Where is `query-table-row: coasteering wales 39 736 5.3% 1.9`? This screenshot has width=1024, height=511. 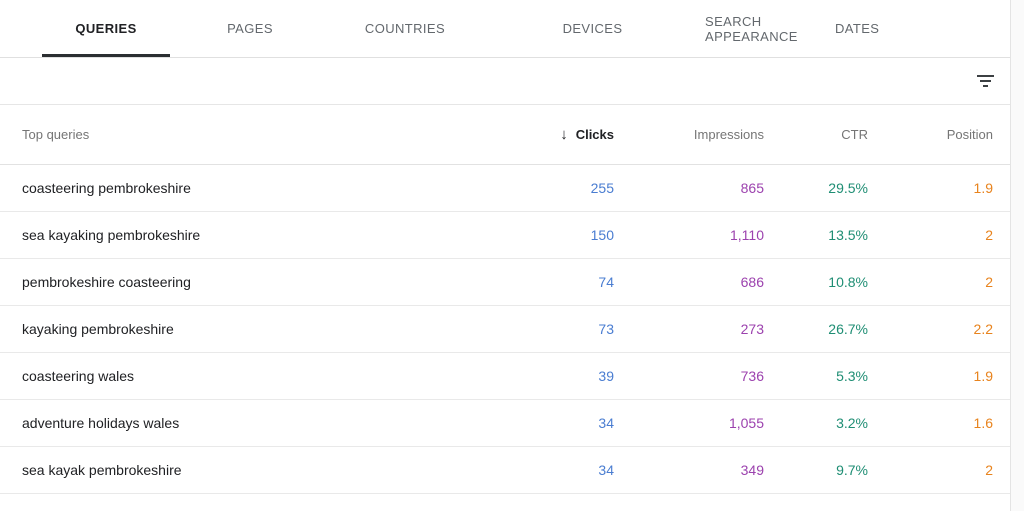
query-table-row: coasteering wales 39 736 5.3% 1.9 is located at coordinates (512, 376).